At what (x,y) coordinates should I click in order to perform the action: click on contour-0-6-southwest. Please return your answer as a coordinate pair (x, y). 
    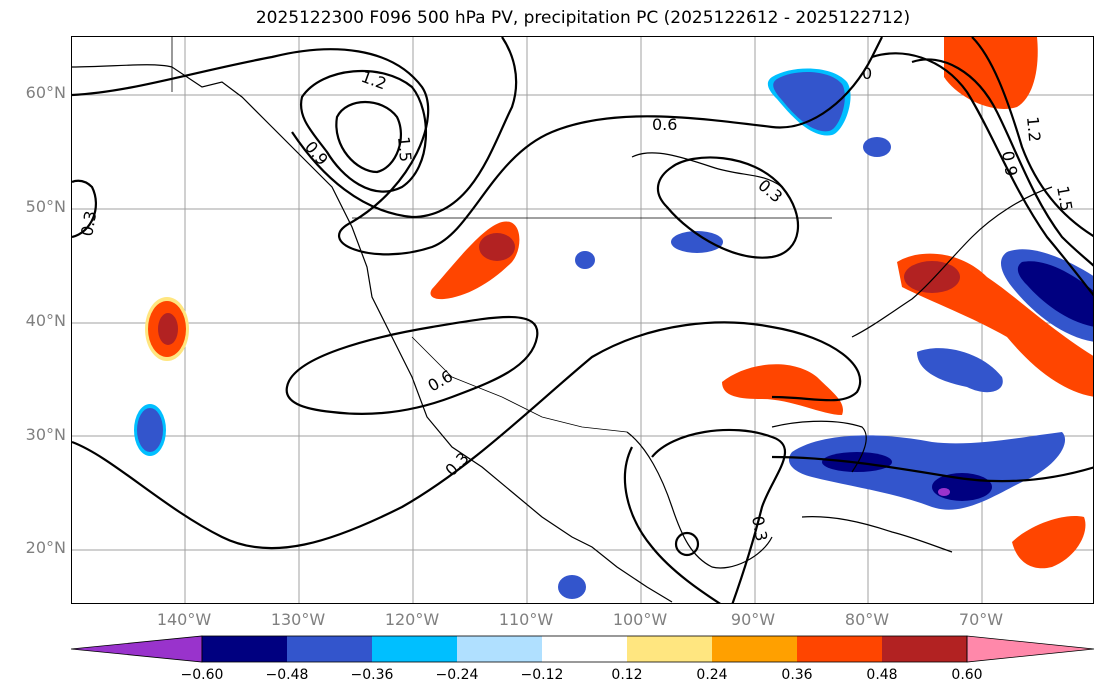
    Looking at the image, I should click on (412, 365).